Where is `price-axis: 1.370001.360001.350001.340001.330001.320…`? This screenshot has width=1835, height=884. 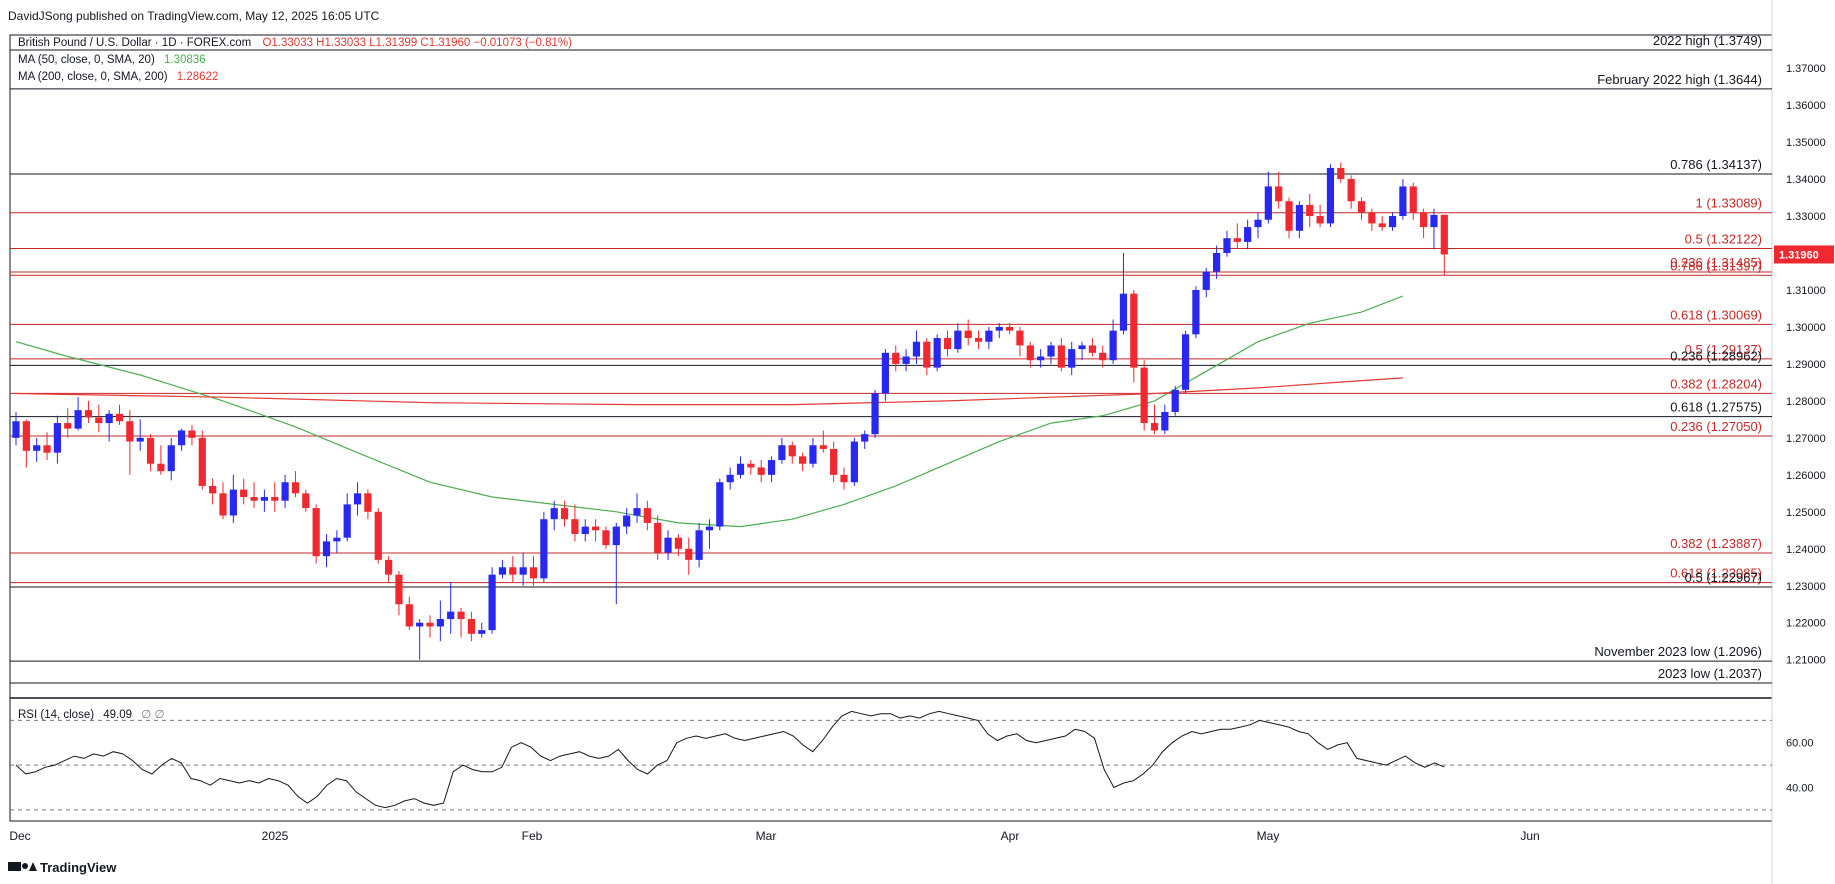 price-axis: 1.370001.360001.350001.340001.330001.320… is located at coordinates (1804, 365).